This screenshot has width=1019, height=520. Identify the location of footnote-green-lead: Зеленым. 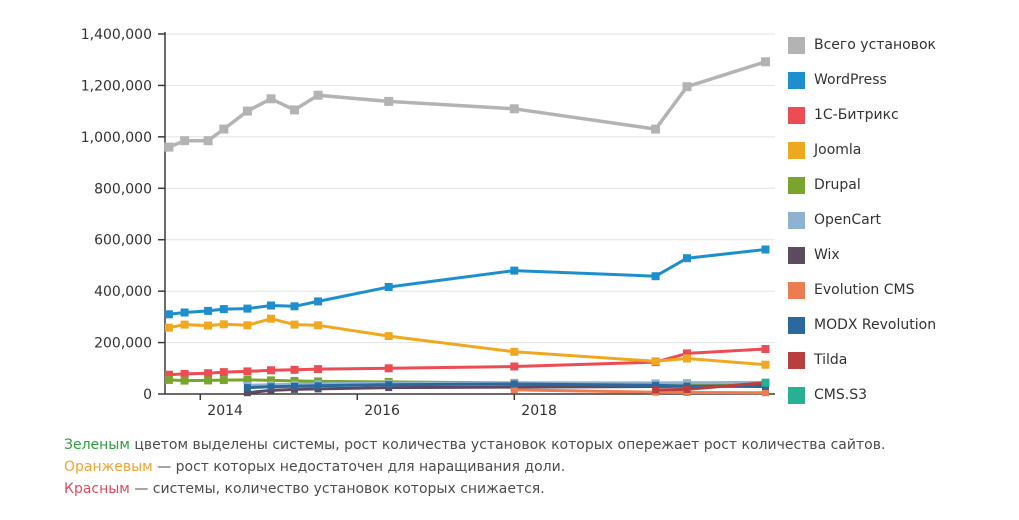
(97, 445).